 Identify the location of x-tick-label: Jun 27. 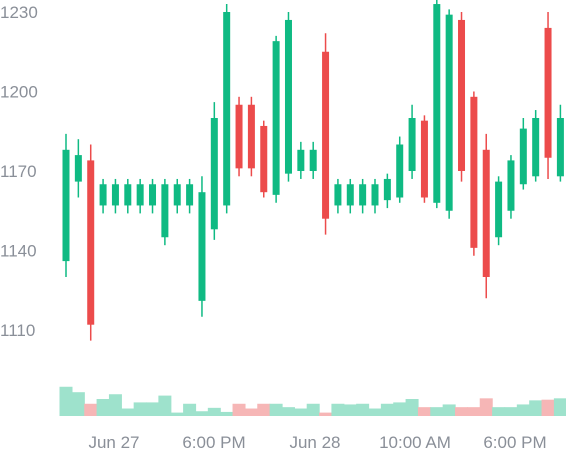
(113, 441).